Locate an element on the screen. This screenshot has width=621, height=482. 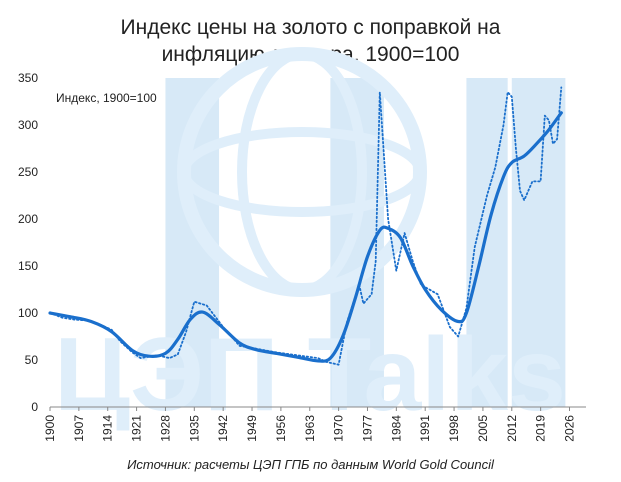
x-tick-label: 1907 is located at coordinates (79, 428).